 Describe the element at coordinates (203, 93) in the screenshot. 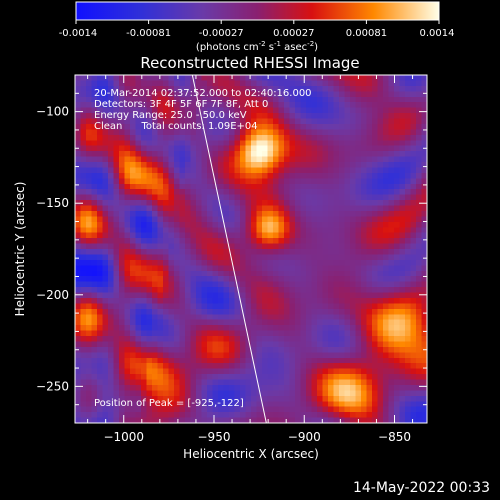

I see `annotation-time: 20-Mar-2014 02:37:52.000 to 02:40:16.000` at that location.